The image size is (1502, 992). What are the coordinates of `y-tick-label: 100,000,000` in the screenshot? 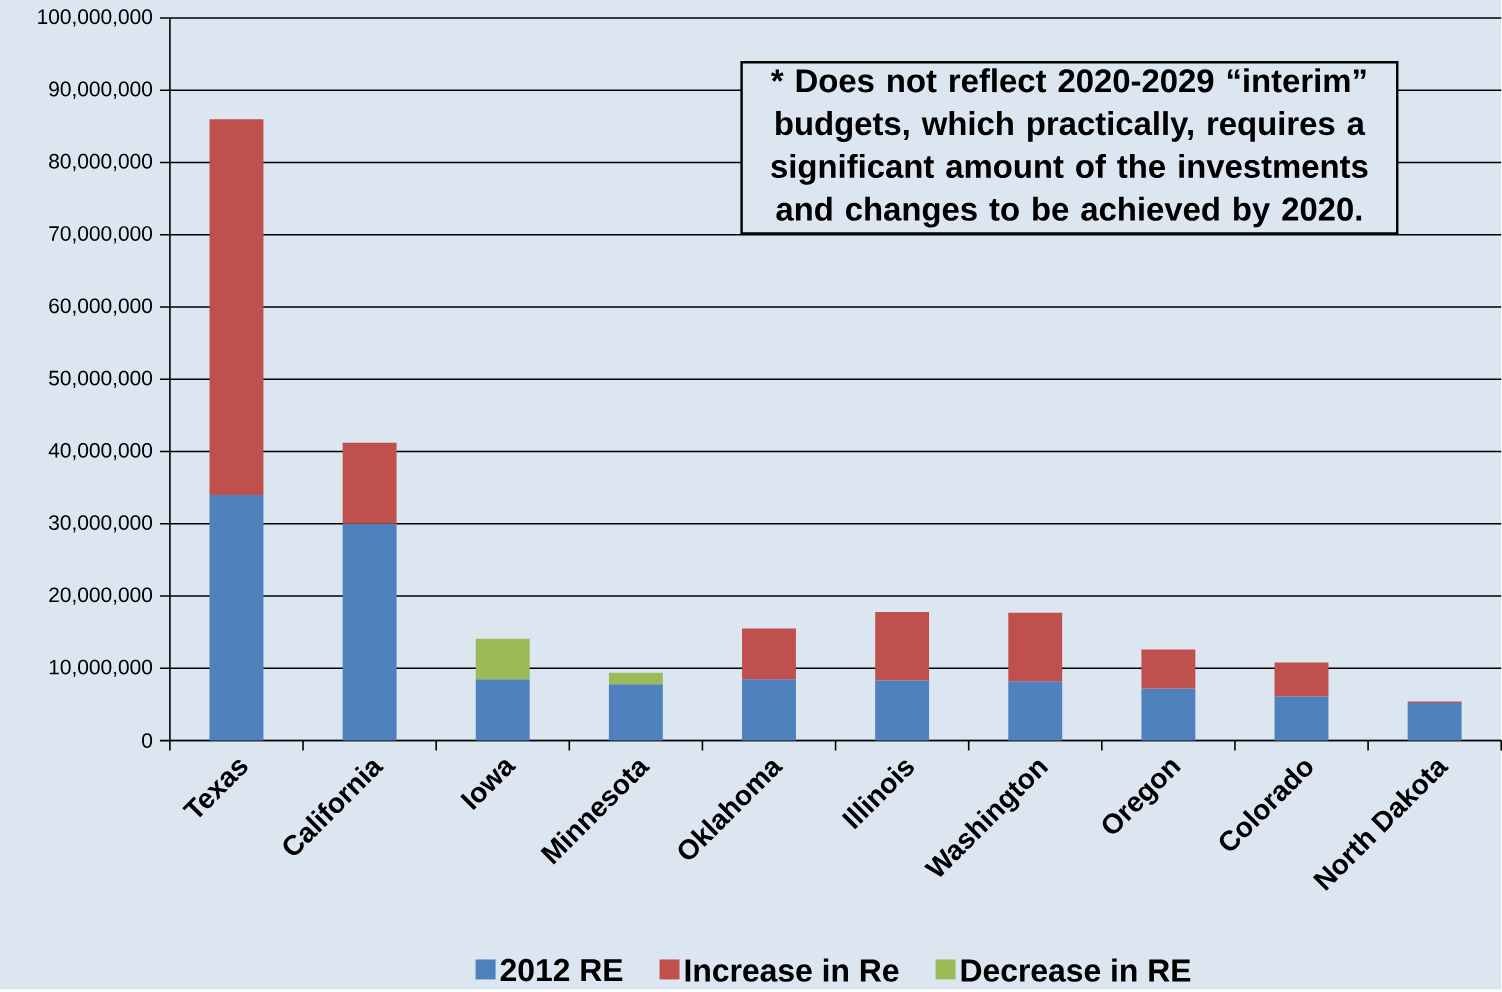 It's located at (95, 18).